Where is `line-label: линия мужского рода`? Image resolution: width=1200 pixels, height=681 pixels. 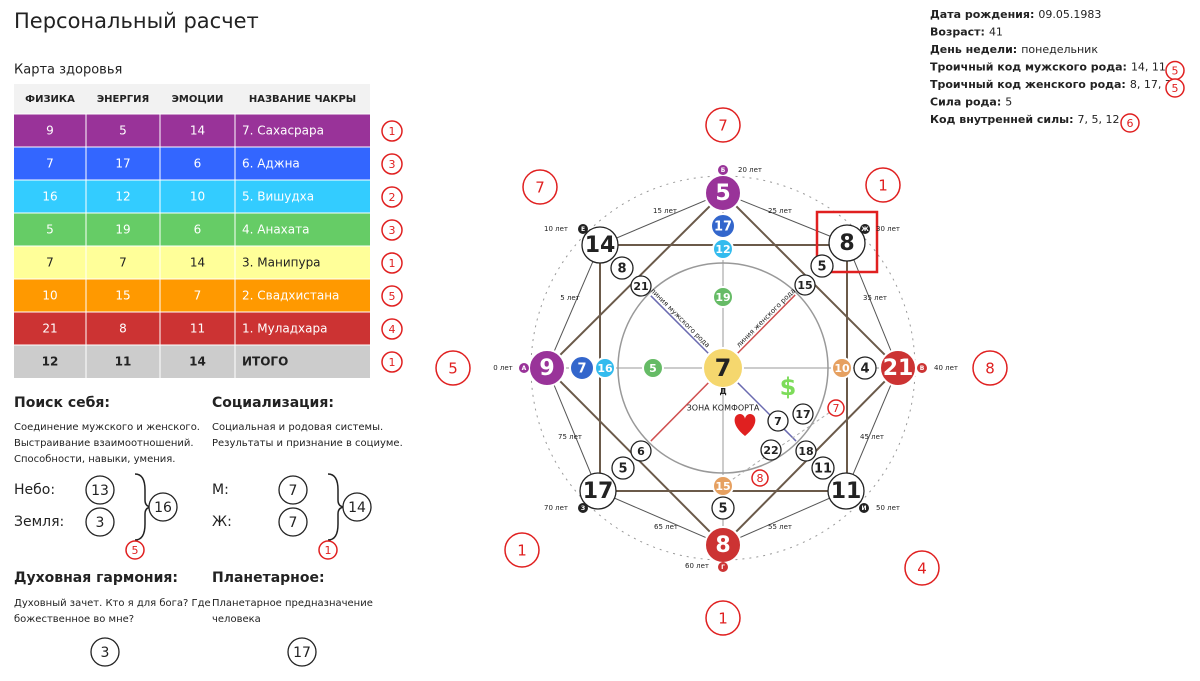 line-label: линия мужского рода is located at coordinates (680, 318).